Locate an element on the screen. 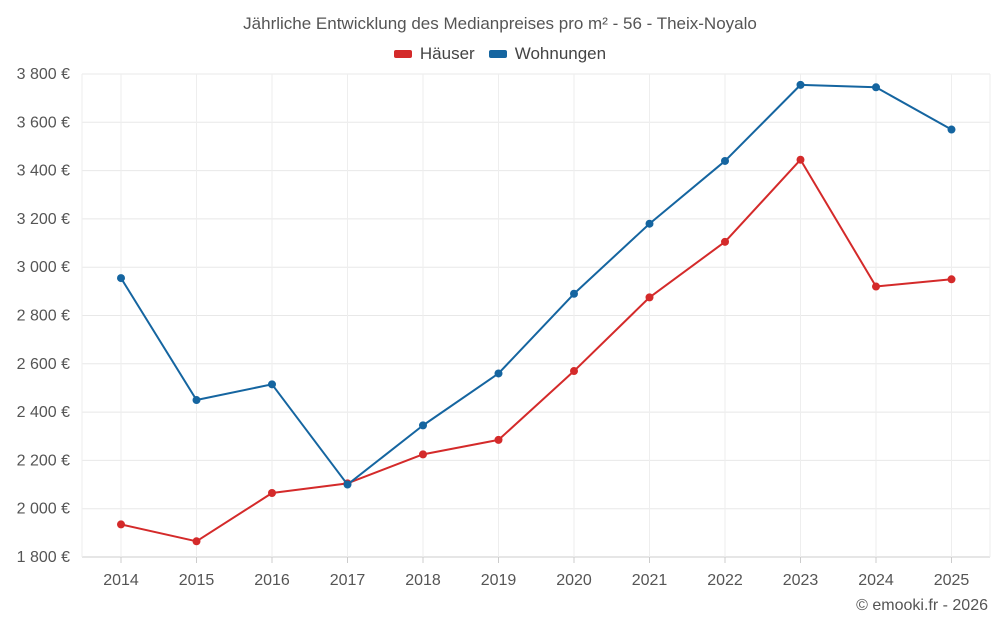 This screenshot has width=1000, height=625. y-tick-label: 3 000 € is located at coordinates (43, 267).